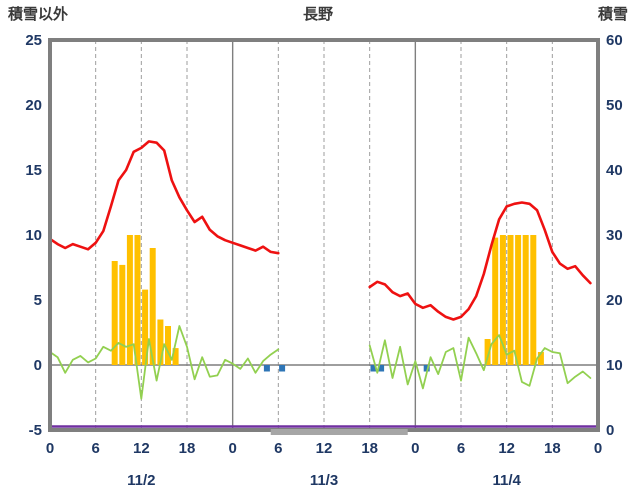 This screenshot has height=501, width=636. I want to click on left-axis-tick-label: 0, so click(38, 365).